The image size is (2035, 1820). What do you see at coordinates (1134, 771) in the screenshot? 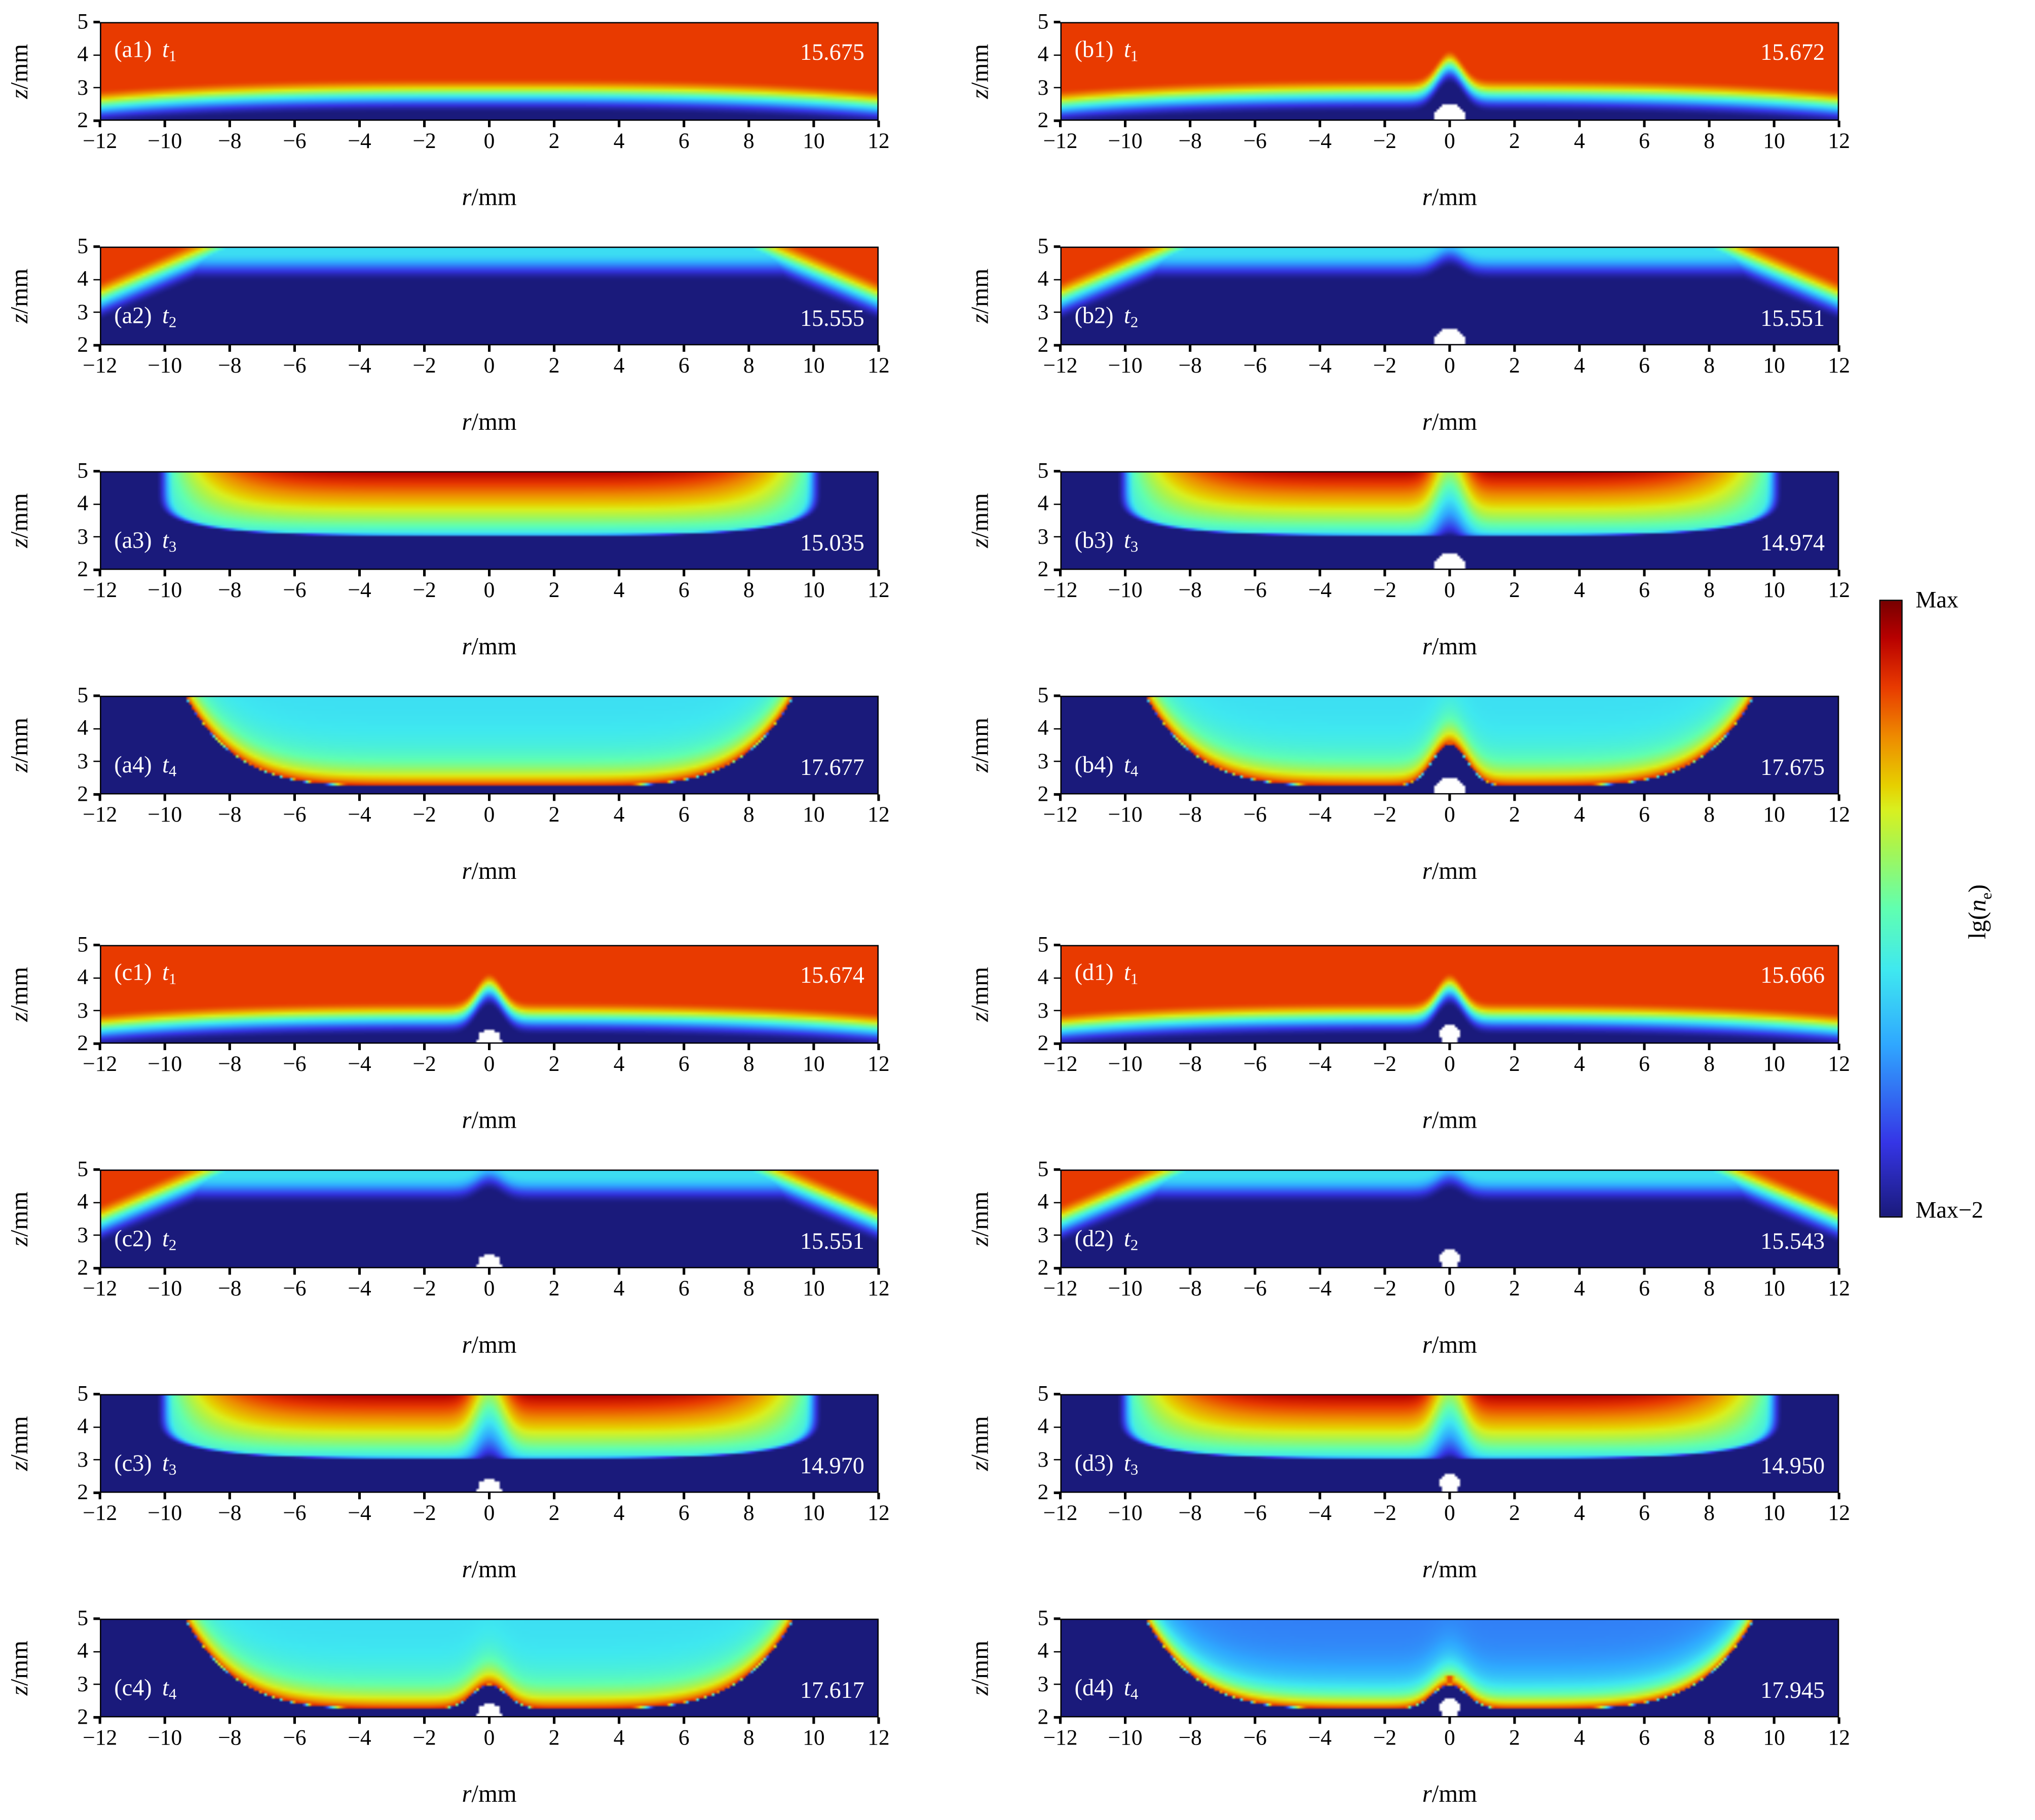
I see `panel-time-index: 4` at bounding box center [1134, 771].